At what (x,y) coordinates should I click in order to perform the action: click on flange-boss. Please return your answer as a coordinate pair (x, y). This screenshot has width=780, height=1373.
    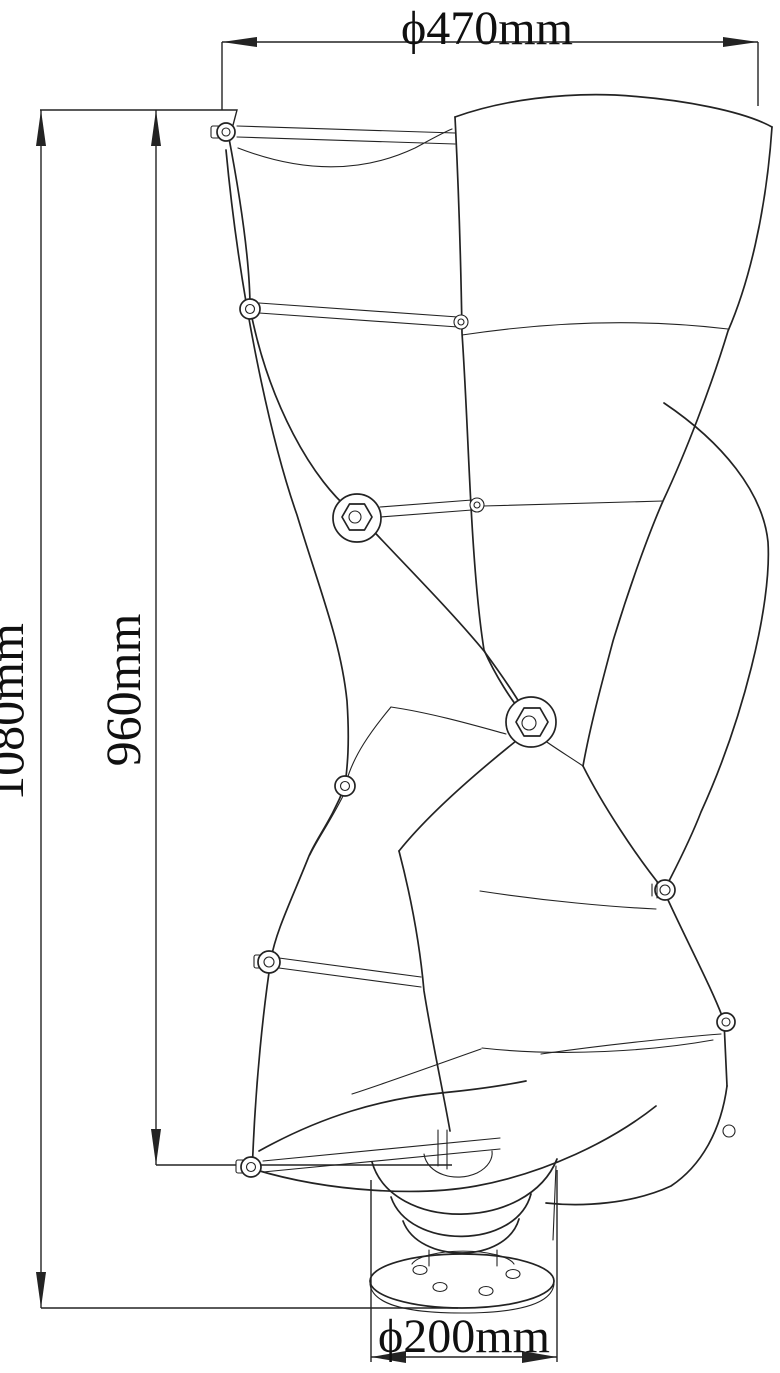
    Looking at the image, I should click on (463, 1257).